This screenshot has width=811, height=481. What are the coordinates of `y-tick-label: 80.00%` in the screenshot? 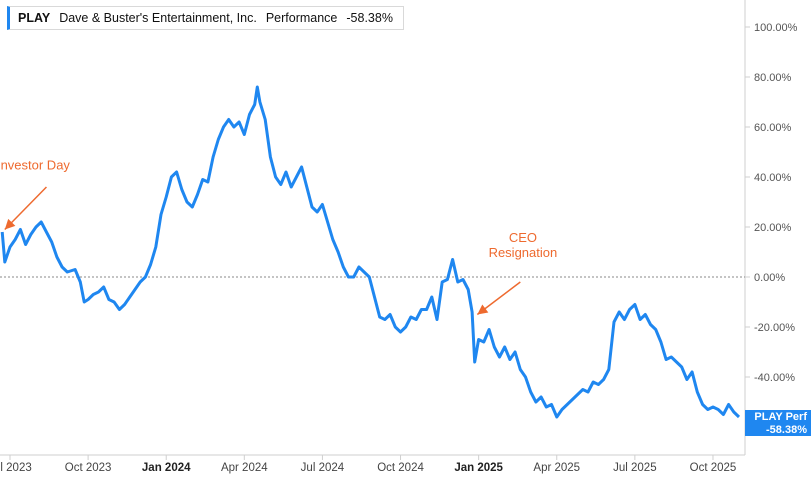 It's located at (773, 78).